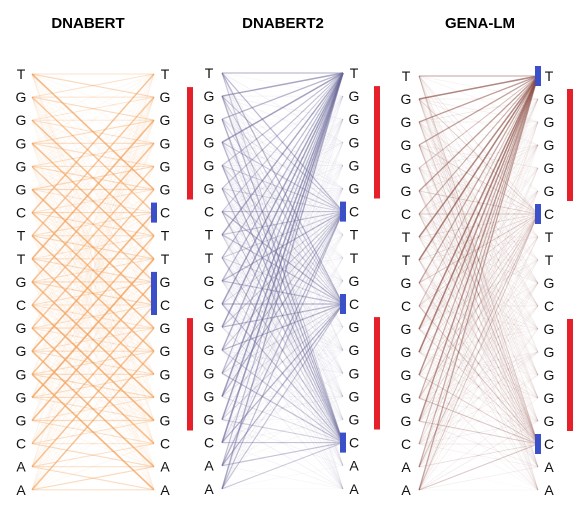  Describe the element at coordinates (480, 23) in the screenshot. I see `panel-title-gena-lm: GENA-LM` at that location.